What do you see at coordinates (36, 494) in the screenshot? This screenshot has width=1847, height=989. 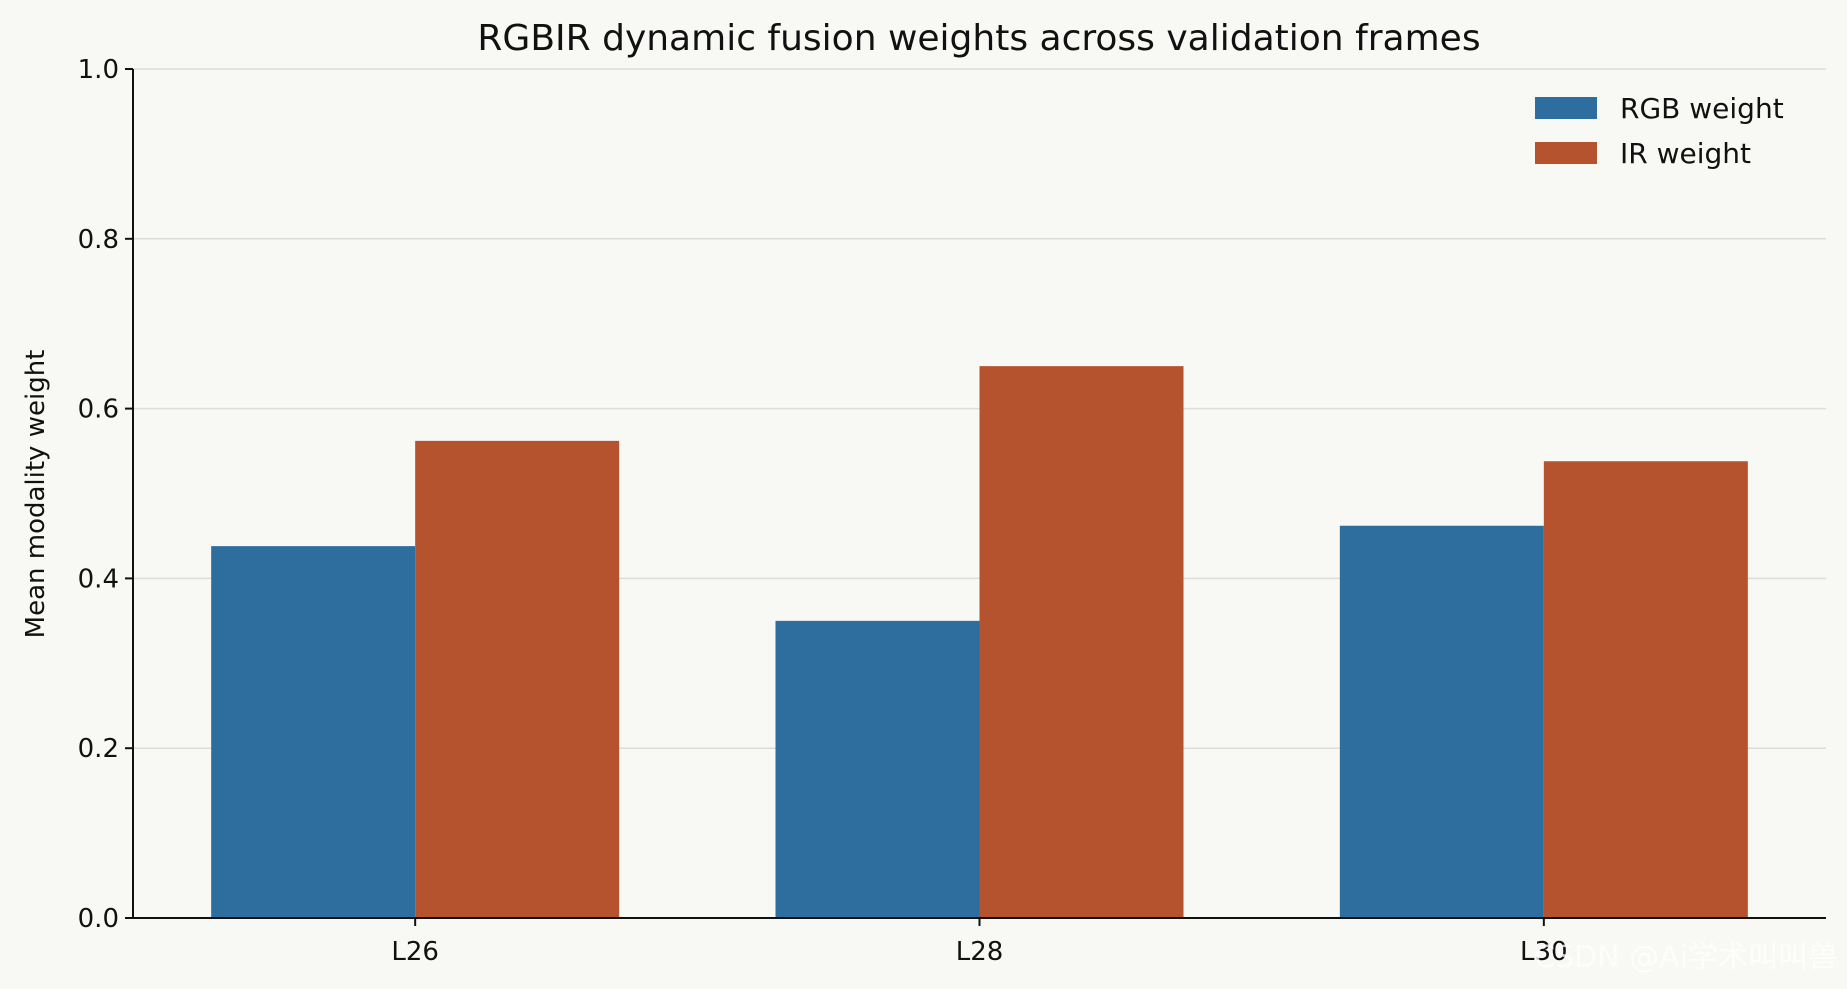 I see `y-axis-label: Mean modality weight` at bounding box center [36, 494].